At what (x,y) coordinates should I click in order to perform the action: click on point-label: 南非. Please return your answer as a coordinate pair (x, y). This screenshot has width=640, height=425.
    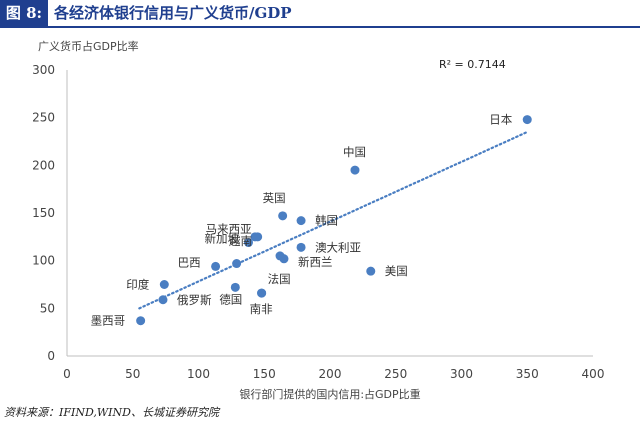
    Looking at the image, I should click on (261, 309).